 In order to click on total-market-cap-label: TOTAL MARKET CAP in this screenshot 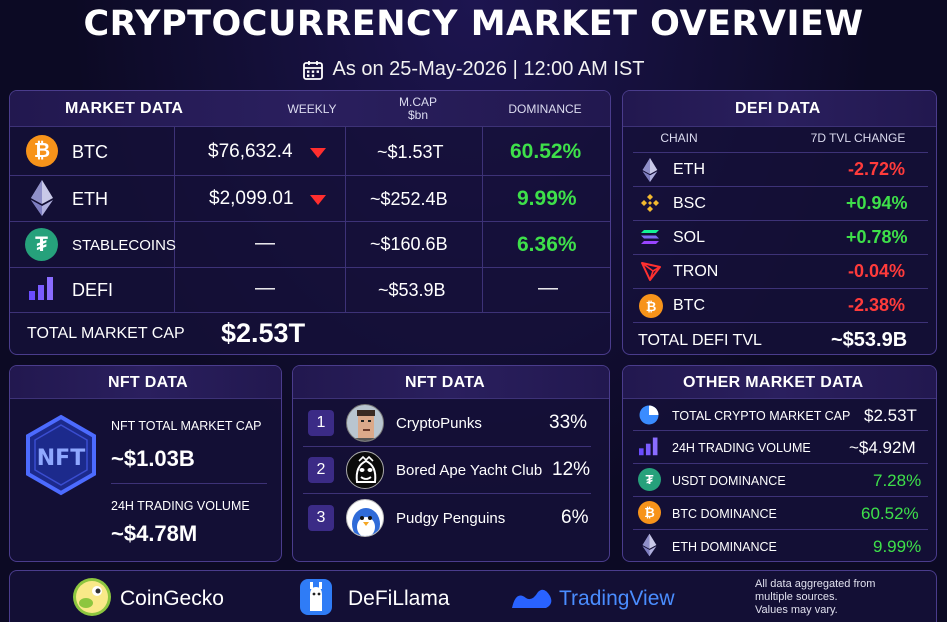, I will do `click(106, 333)`.